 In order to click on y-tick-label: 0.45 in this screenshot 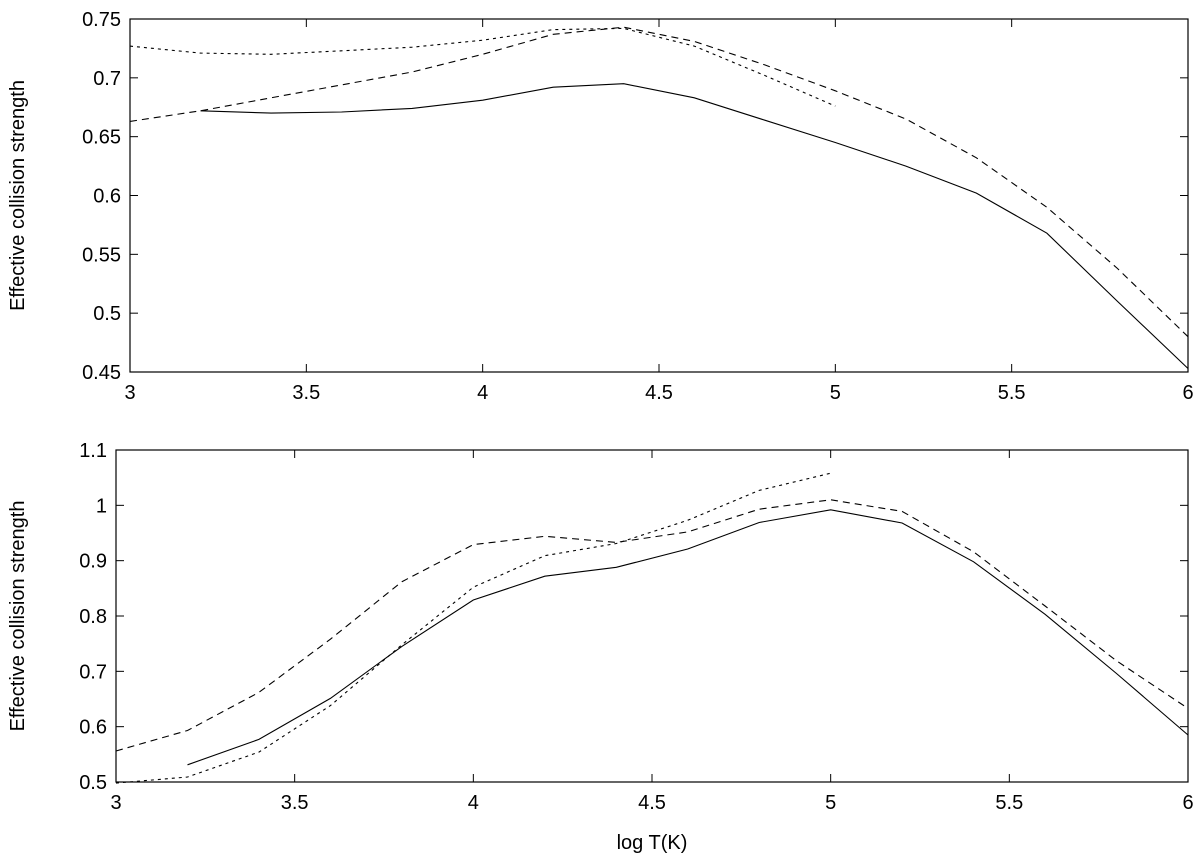, I will do `click(101, 373)`.